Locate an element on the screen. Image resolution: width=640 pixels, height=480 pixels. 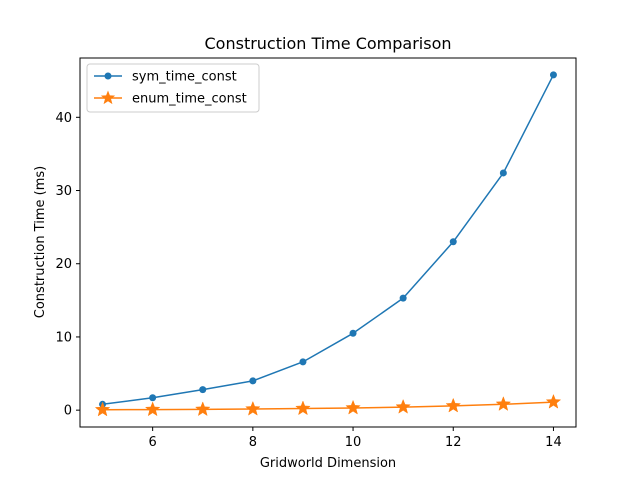
y-tick-label: 30 is located at coordinates (63, 191).